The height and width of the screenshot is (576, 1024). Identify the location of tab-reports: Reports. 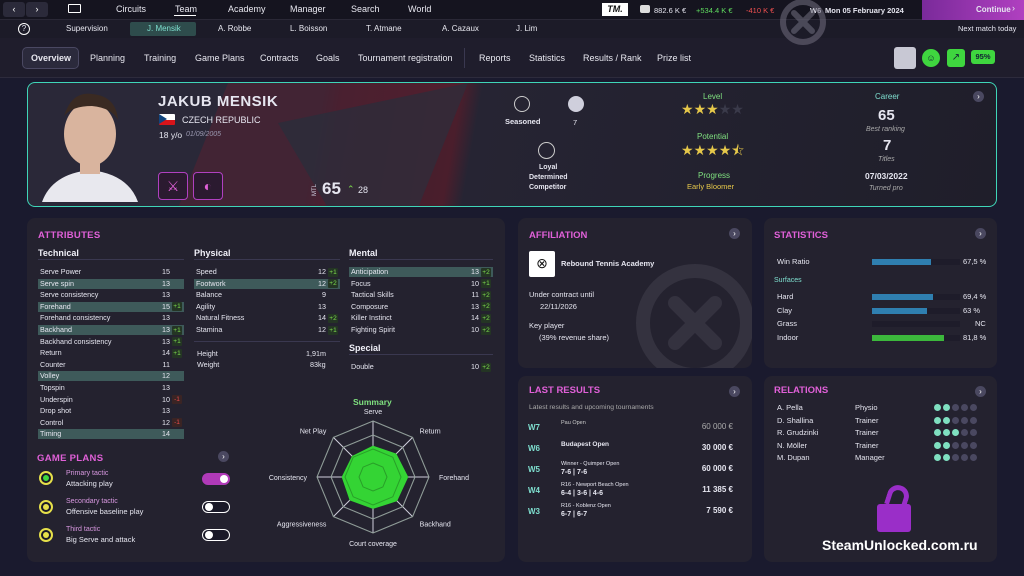
(495, 58).